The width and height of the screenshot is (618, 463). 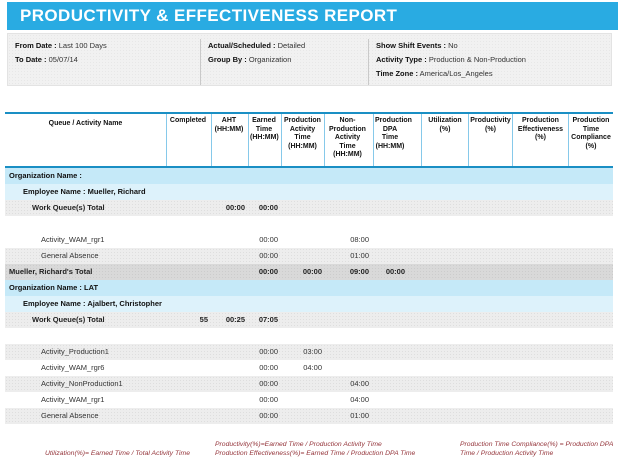 I want to click on param-value: Last 100 Days, so click(x=82, y=45).